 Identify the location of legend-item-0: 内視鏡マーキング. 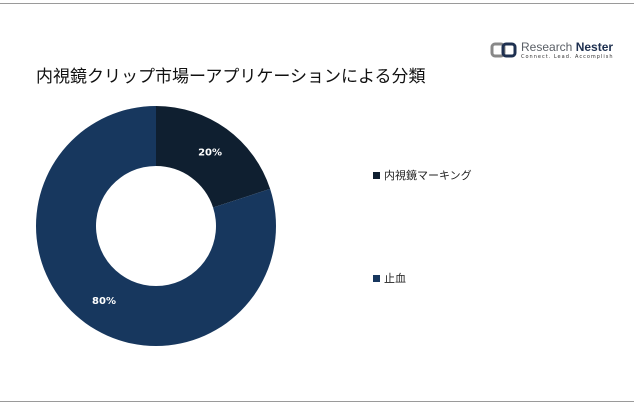
(422, 175).